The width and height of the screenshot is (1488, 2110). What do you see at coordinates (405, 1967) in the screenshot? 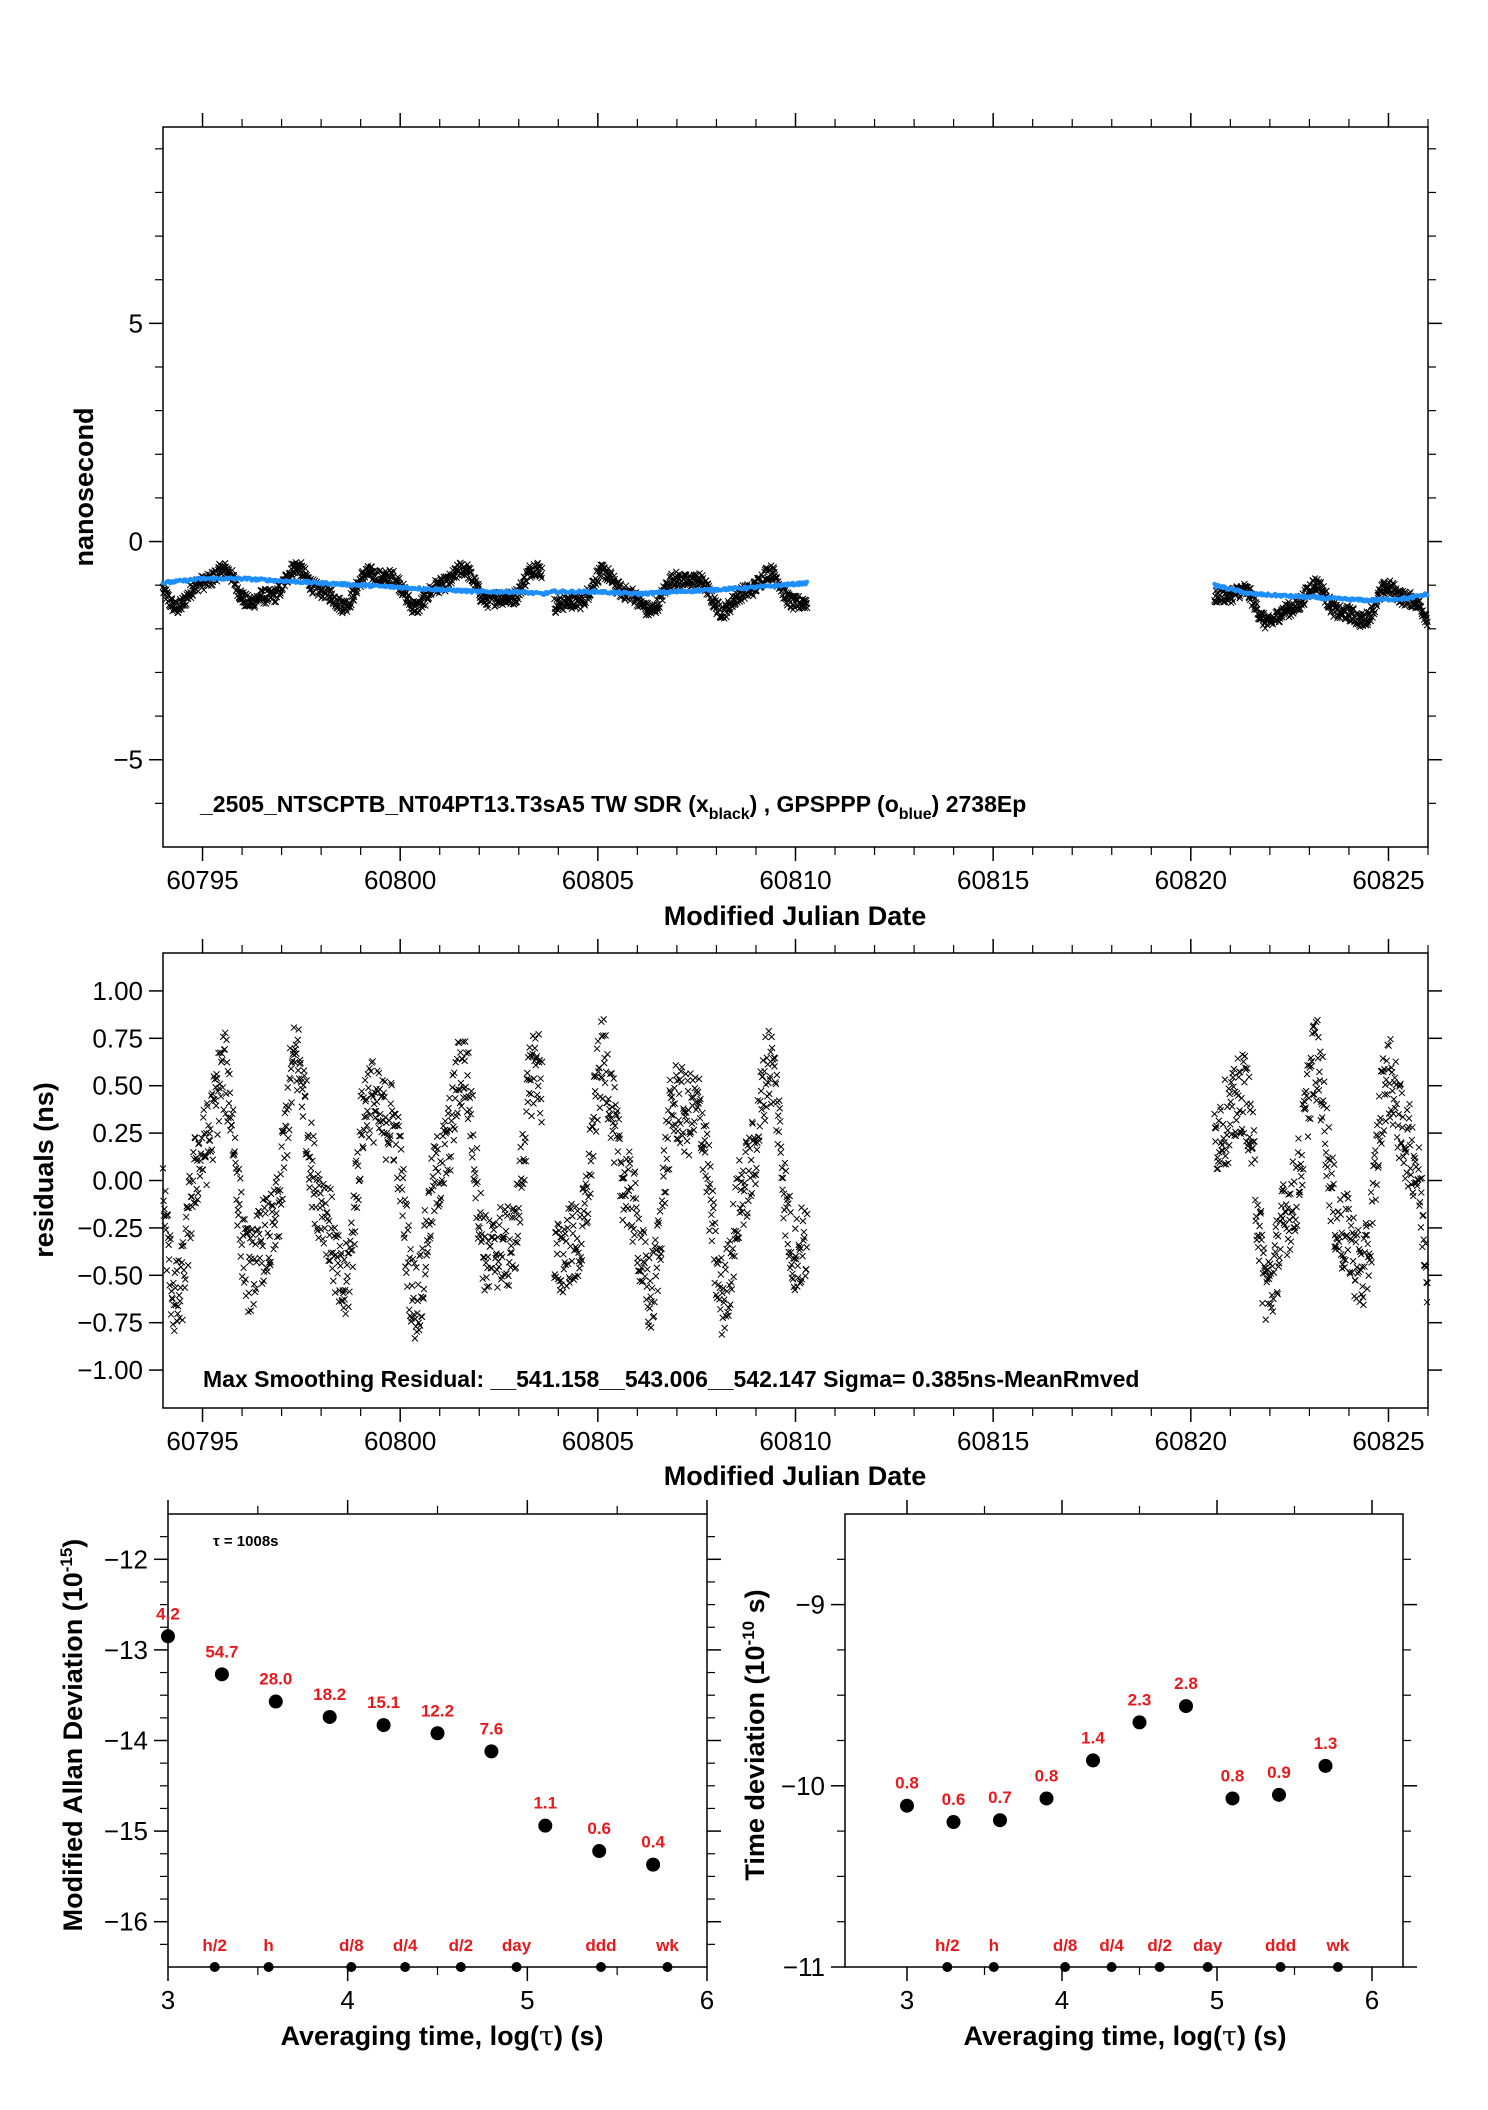
I see `interval-marker` at bounding box center [405, 1967].